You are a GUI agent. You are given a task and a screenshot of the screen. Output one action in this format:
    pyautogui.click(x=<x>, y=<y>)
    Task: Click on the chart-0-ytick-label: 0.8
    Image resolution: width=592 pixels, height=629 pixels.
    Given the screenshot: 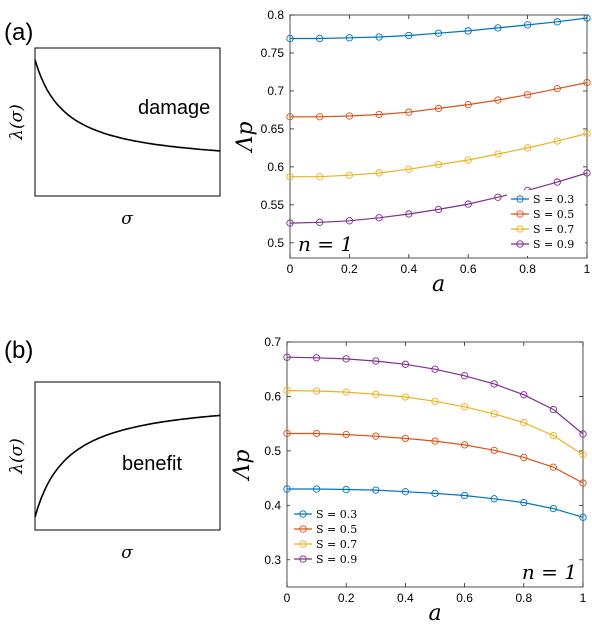 What is the action you would take?
    pyautogui.click(x=275, y=15)
    